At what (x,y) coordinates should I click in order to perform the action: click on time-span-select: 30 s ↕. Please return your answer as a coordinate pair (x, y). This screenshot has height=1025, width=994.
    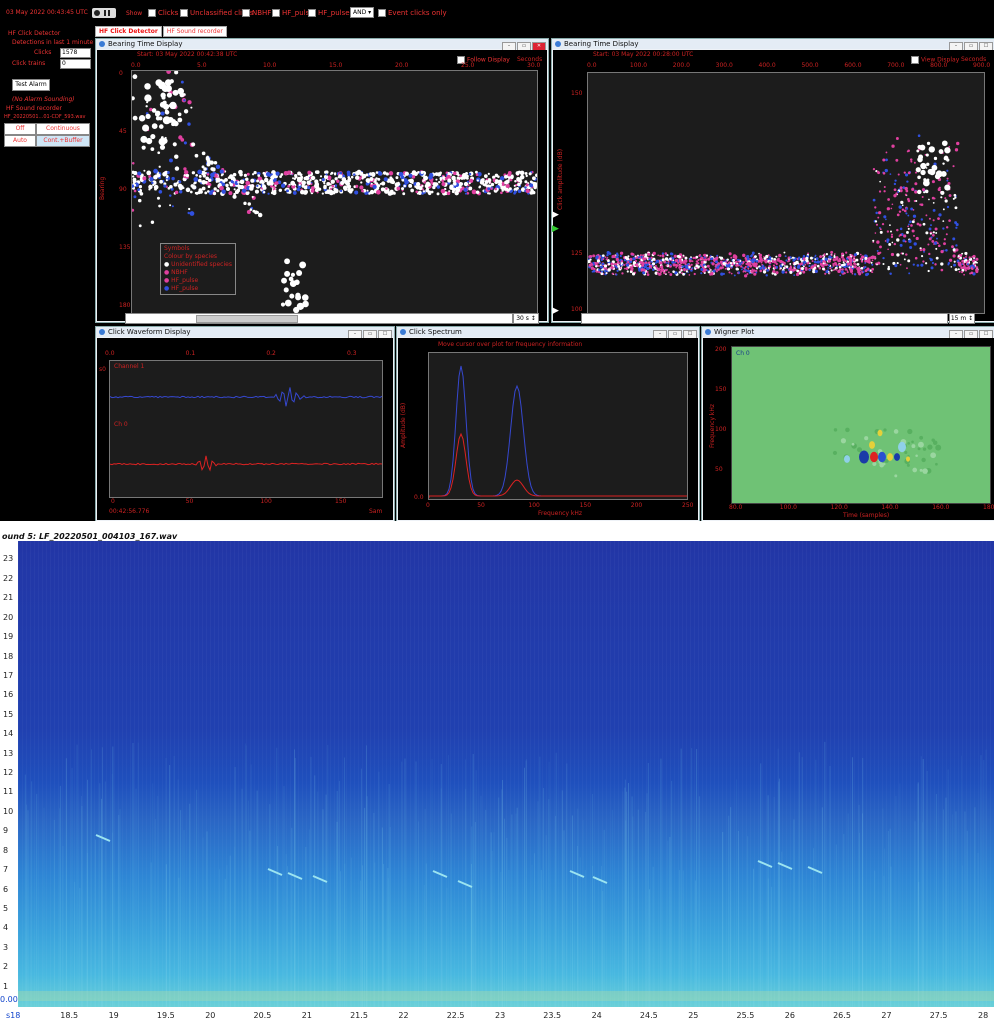
    Looking at the image, I should click on (526, 318).